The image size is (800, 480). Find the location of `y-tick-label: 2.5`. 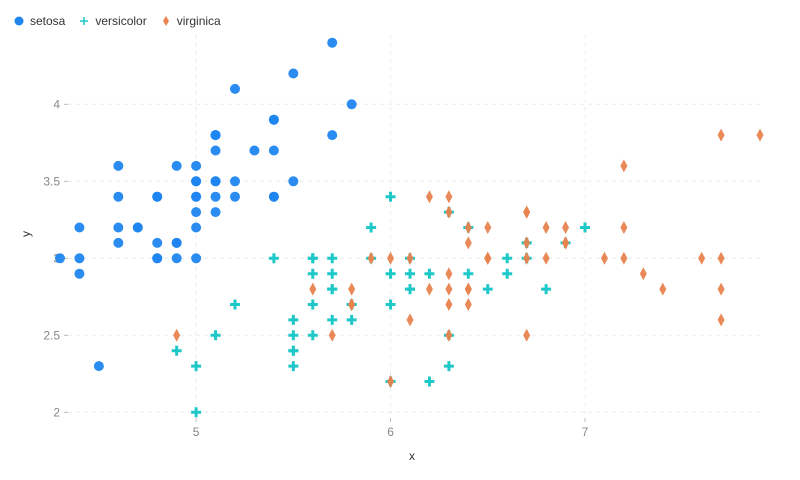

y-tick-label: 2.5 is located at coordinates (51, 335).